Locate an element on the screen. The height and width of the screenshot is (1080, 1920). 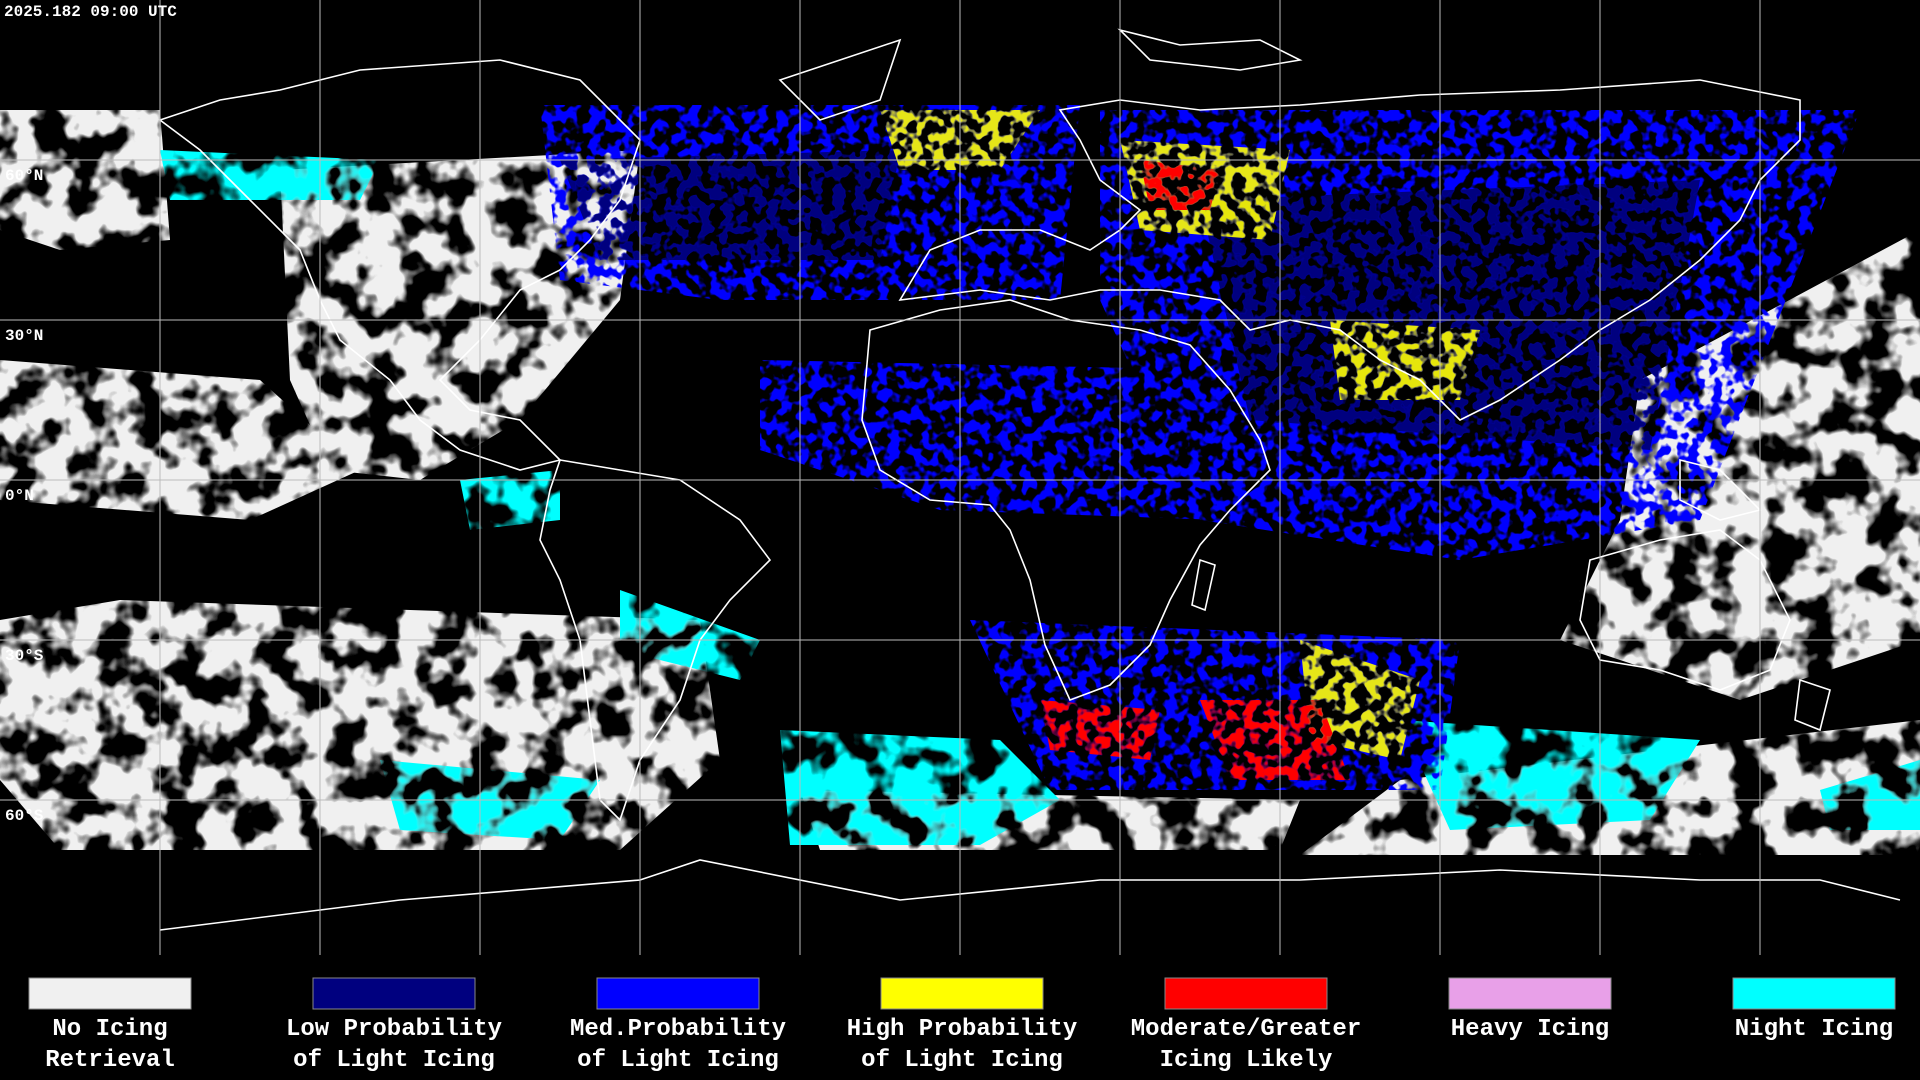
latitude-label: 60°S is located at coordinates (24, 816).